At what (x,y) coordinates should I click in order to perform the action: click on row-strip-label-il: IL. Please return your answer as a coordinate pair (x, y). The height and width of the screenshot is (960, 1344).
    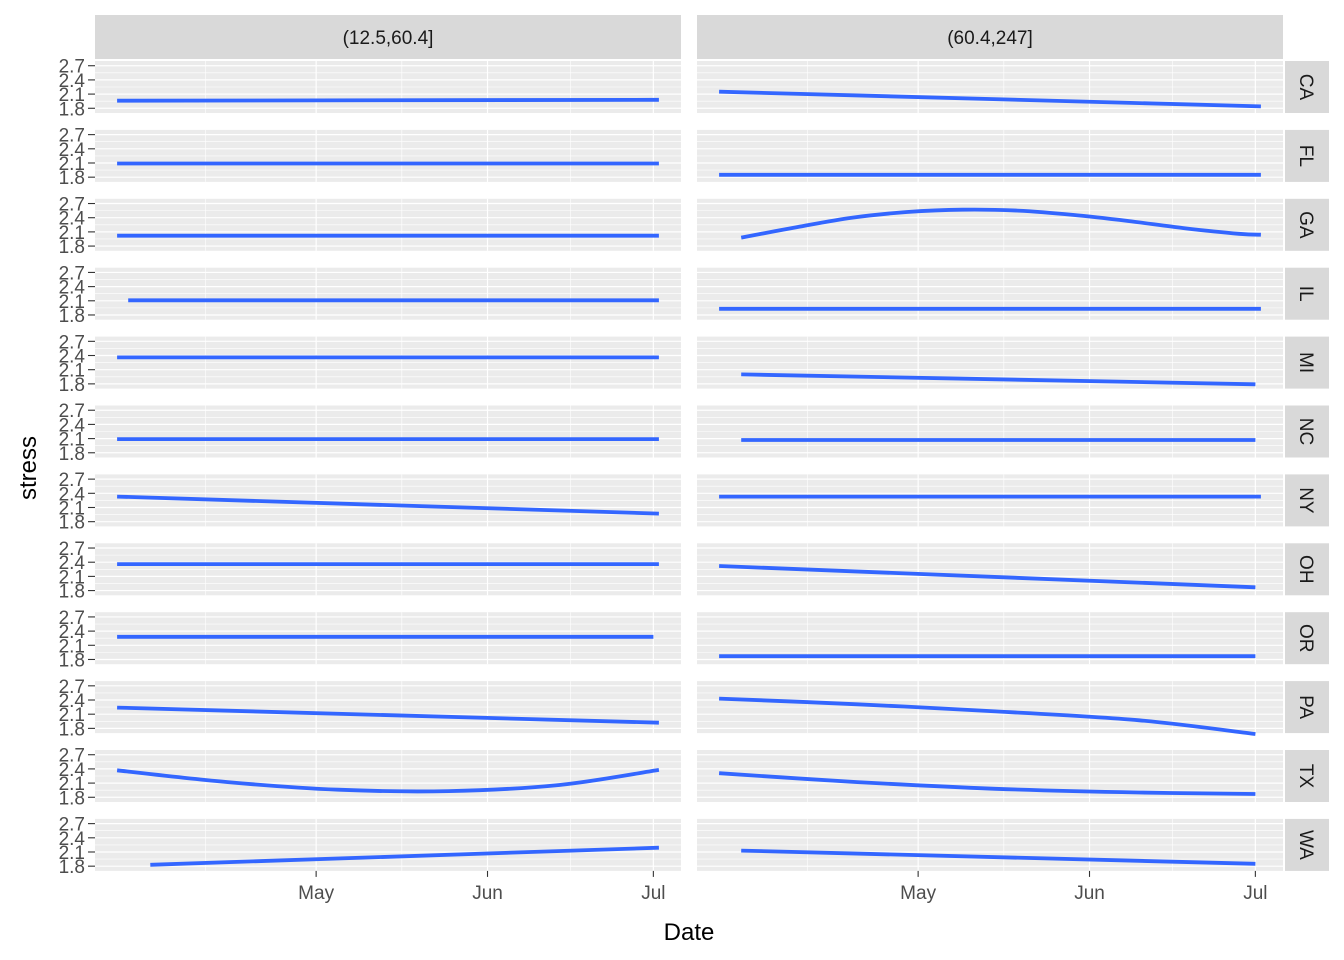
    Looking at the image, I should click on (1305, 294).